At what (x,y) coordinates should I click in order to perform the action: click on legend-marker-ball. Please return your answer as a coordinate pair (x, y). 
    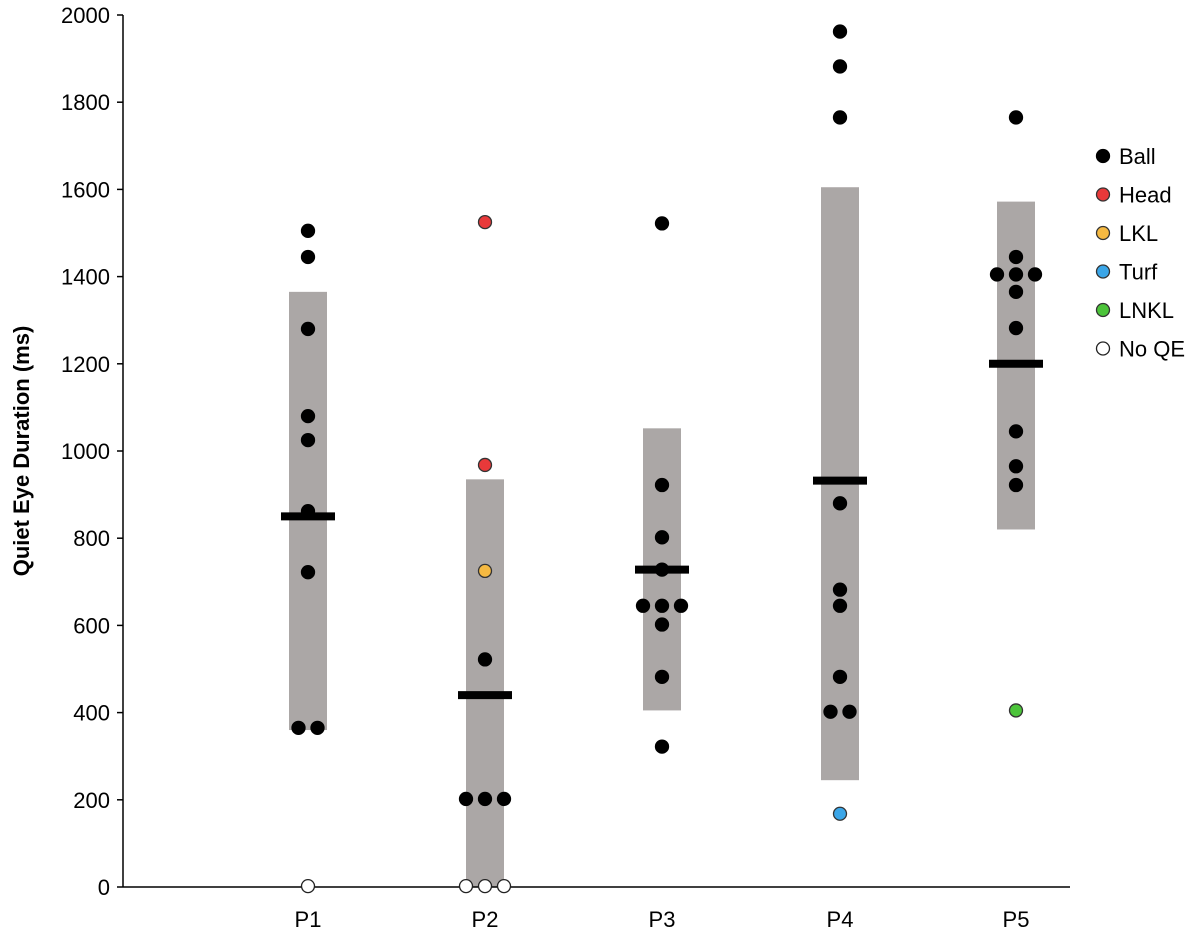
    Looking at the image, I should click on (1103, 156).